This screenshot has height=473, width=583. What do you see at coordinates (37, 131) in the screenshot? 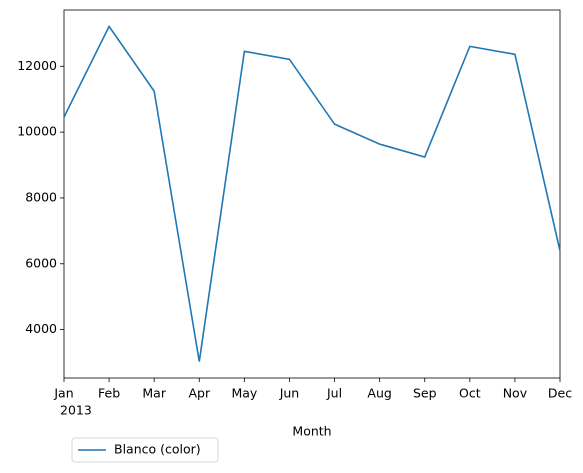
I see `y-tick-label: 10000` at bounding box center [37, 131].